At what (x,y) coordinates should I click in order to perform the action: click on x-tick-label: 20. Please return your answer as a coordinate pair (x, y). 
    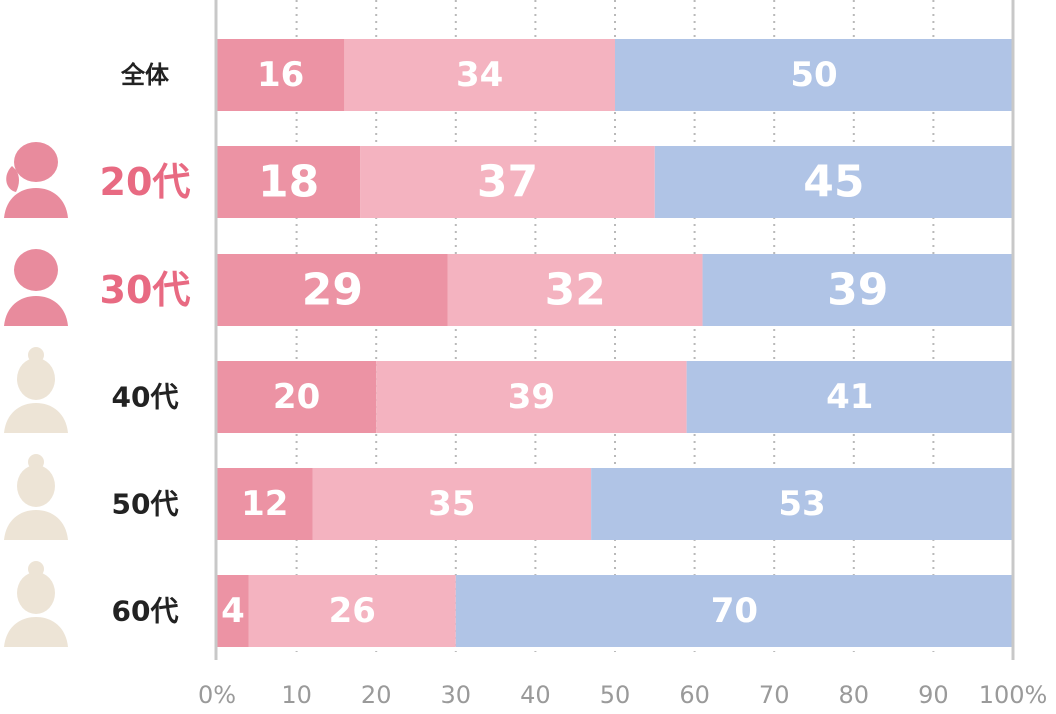
    Looking at the image, I should click on (376, 695).